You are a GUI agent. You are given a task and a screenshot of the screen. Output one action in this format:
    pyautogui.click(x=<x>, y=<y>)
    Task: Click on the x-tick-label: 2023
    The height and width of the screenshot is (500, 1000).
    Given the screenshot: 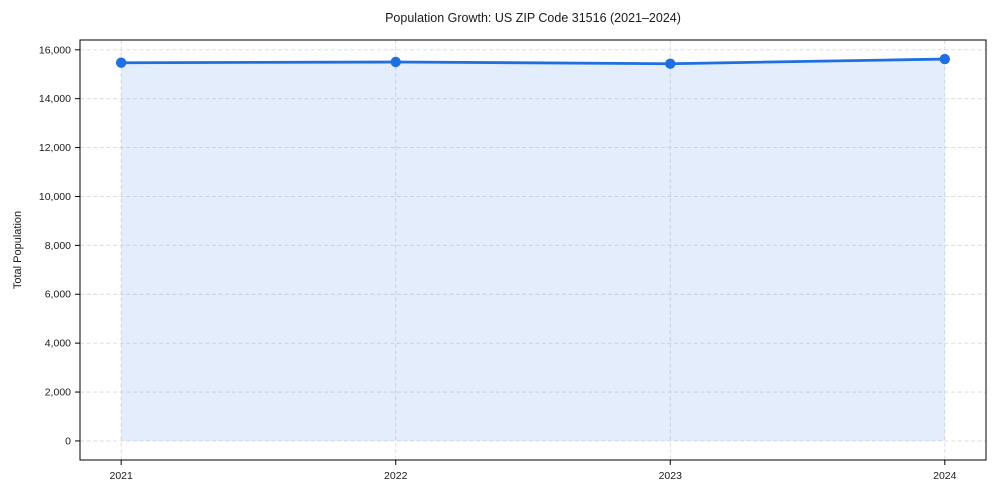 What is the action you would take?
    pyautogui.click(x=671, y=476)
    